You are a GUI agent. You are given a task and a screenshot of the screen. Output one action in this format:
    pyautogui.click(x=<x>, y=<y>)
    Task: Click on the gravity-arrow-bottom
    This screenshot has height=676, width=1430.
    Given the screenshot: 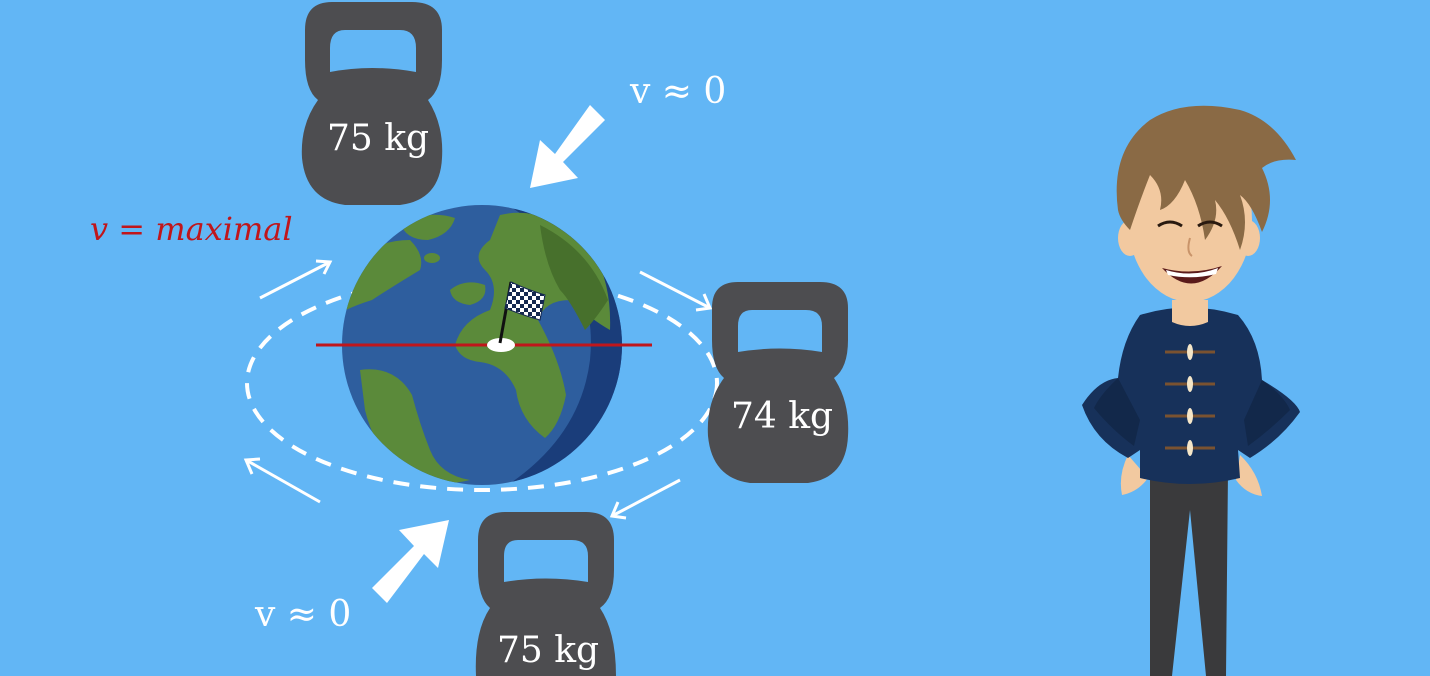 What is the action you would take?
    pyautogui.click(x=410, y=561)
    